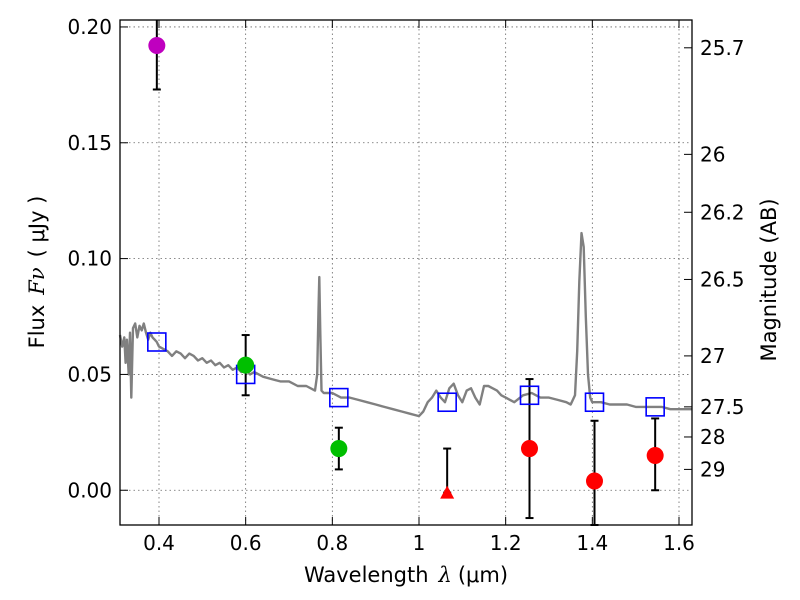  What do you see at coordinates (722, 407) in the screenshot?
I see `mag-tick-label: 27.5` at bounding box center [722, 407].